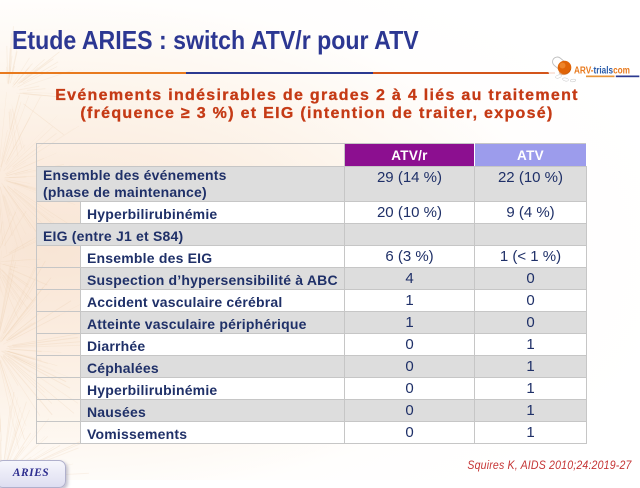 The image size is (640, 488). I want to click on svg-text: ARV-trialscom, so click(602, 71).